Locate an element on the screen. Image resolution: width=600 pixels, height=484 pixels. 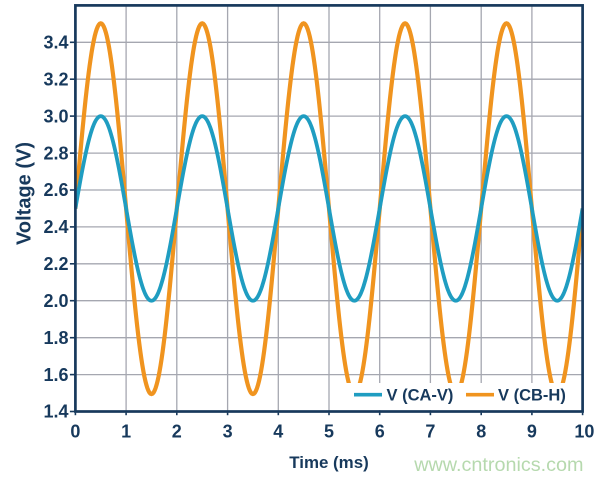
svg-text: V (CB-H) is located at coordinates (532, 396).